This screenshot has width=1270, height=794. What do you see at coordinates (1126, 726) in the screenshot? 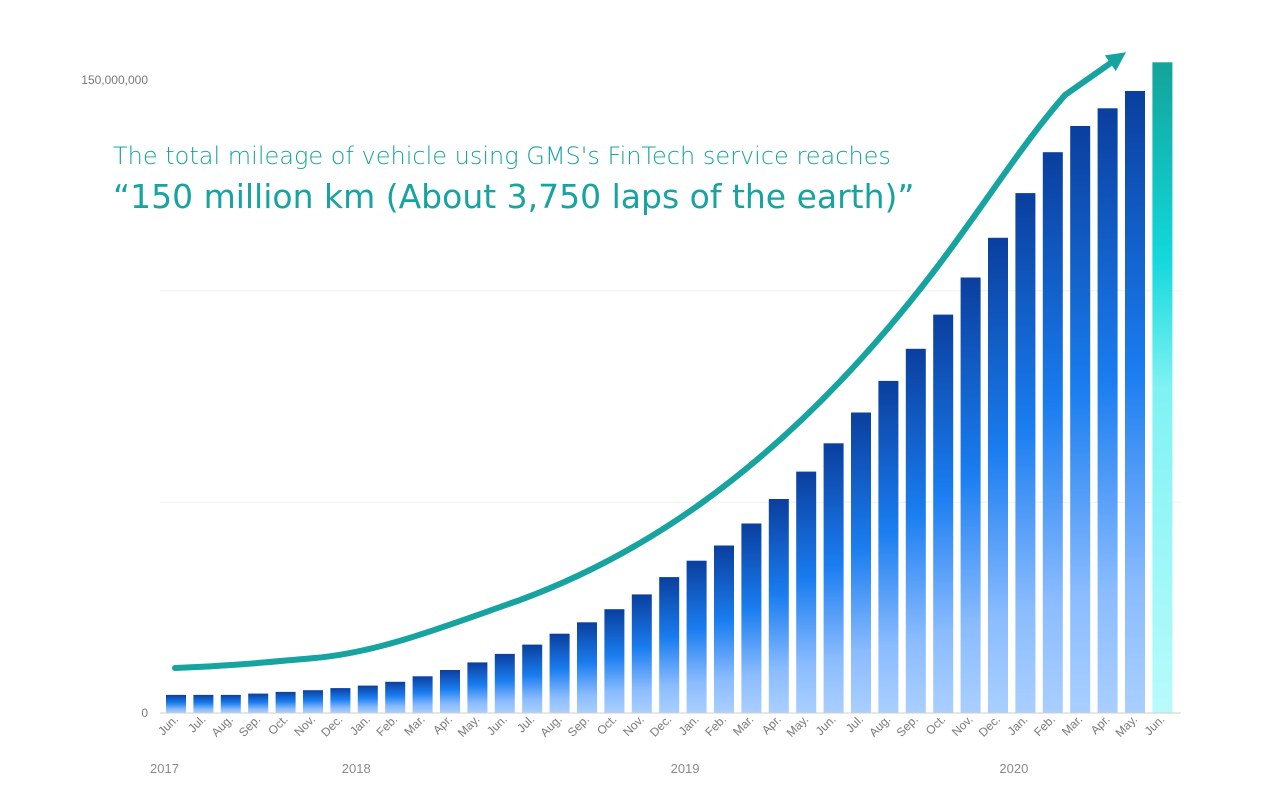
I see `x-tick-label-35: May.` at bounding box center [1126, 726].